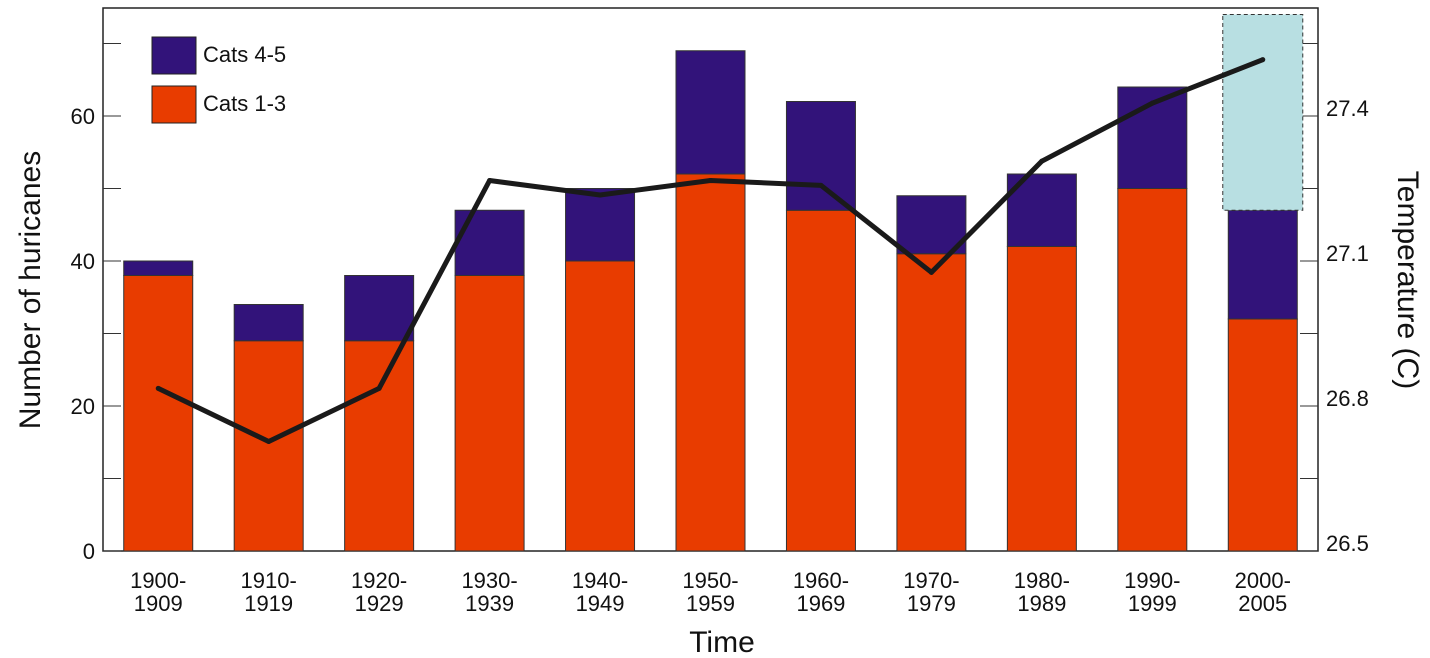  What do you see at coordinates (30, 290) in the screenshot?
I see `y-axis-title: Number of huricanes` at bounding box center [30, 290].